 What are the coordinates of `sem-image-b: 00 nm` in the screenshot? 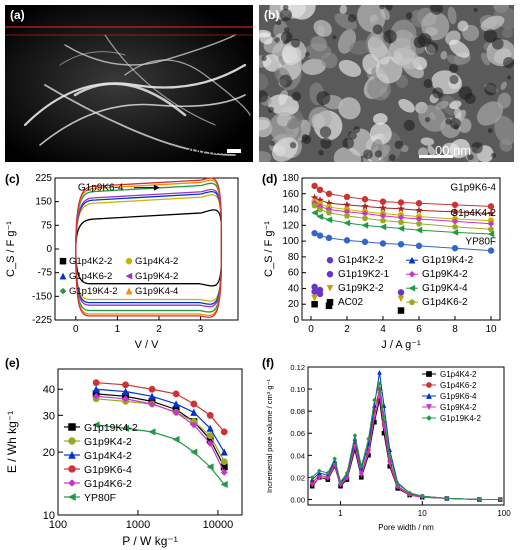 It's located at (386, 83).